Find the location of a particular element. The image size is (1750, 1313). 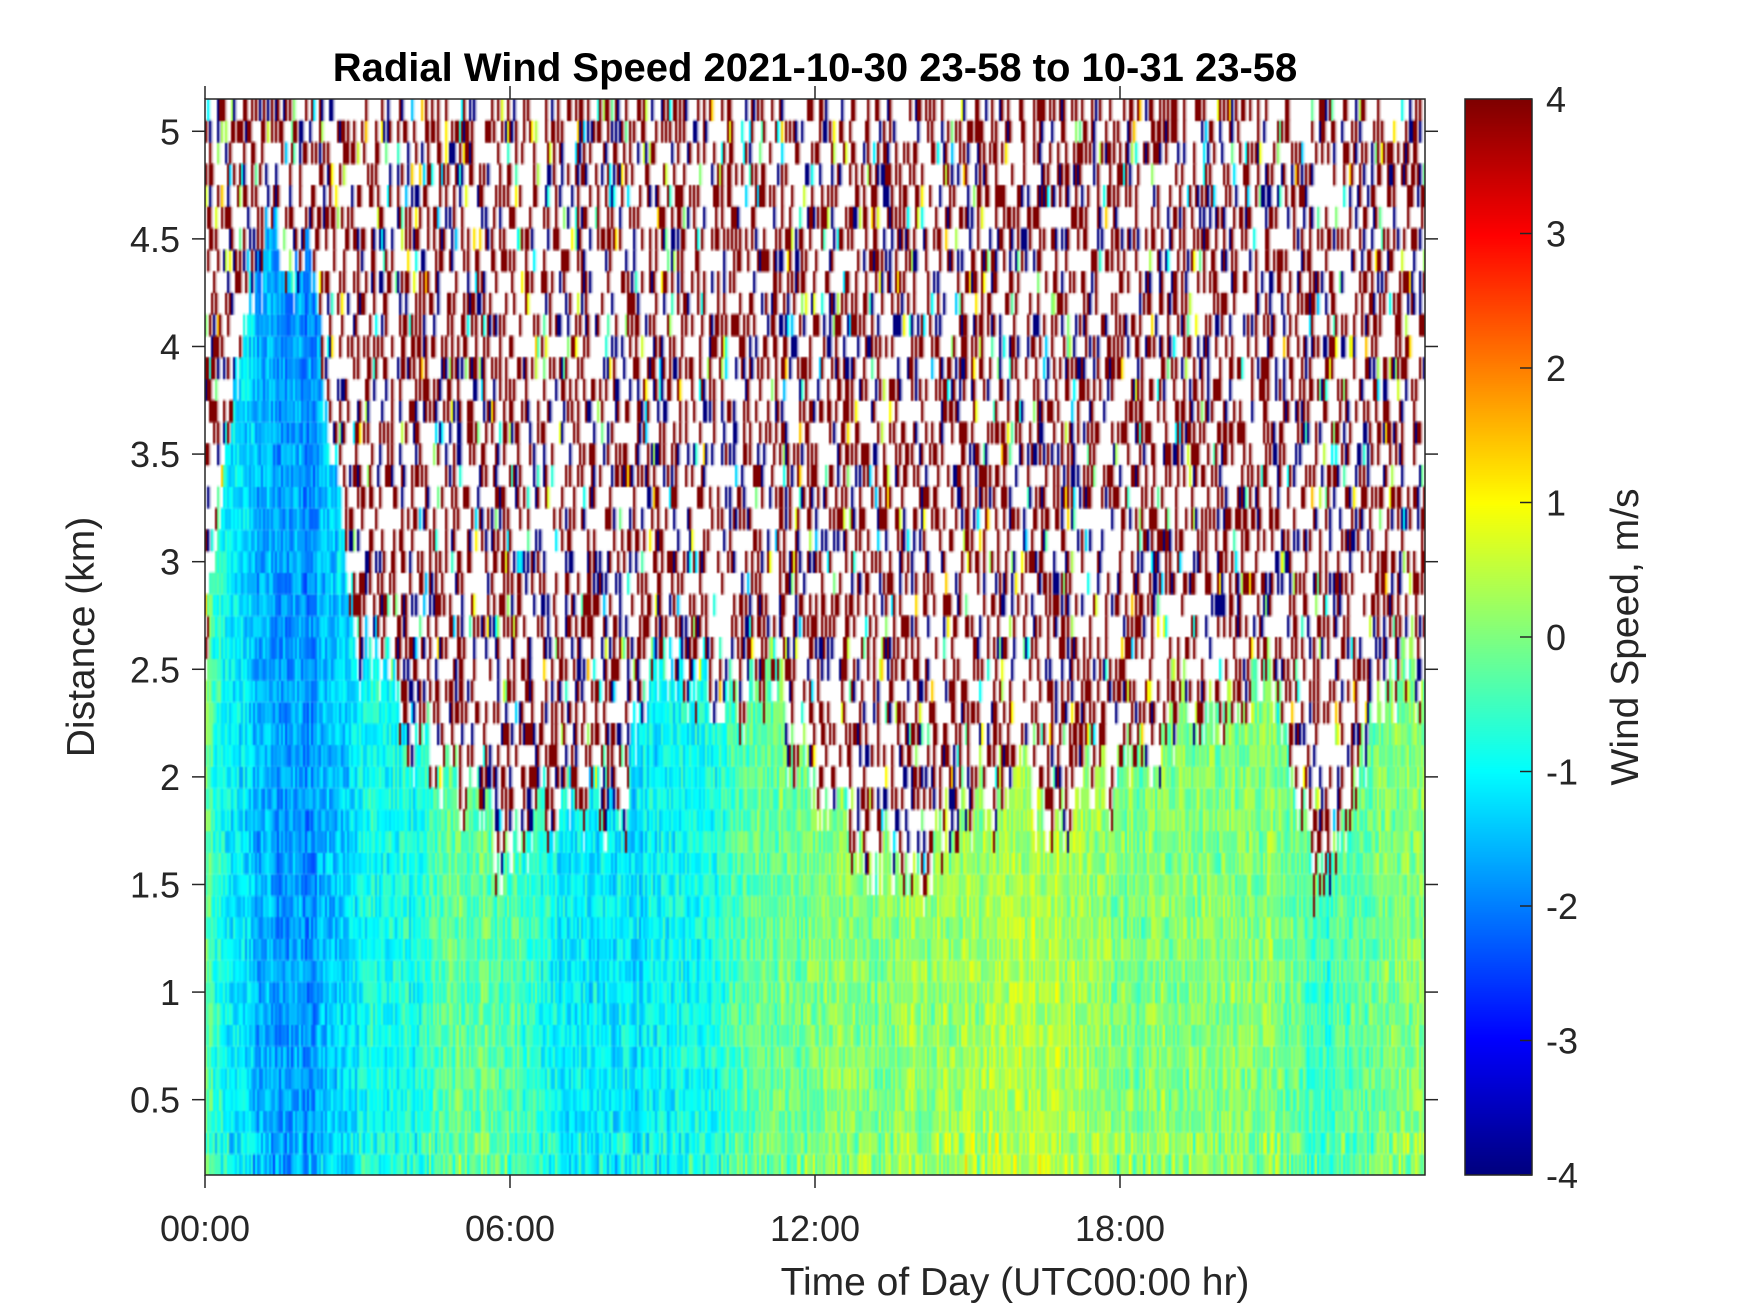

y-tick-label: 2 is located at coordinates (170, 777).